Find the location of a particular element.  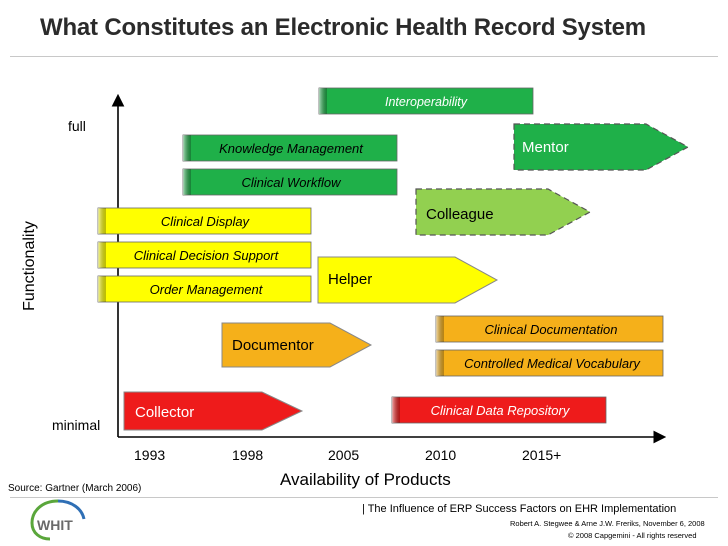

capability-clinical-data-repository-label: Clinical Data Repository is located at coordinates (501, 410).